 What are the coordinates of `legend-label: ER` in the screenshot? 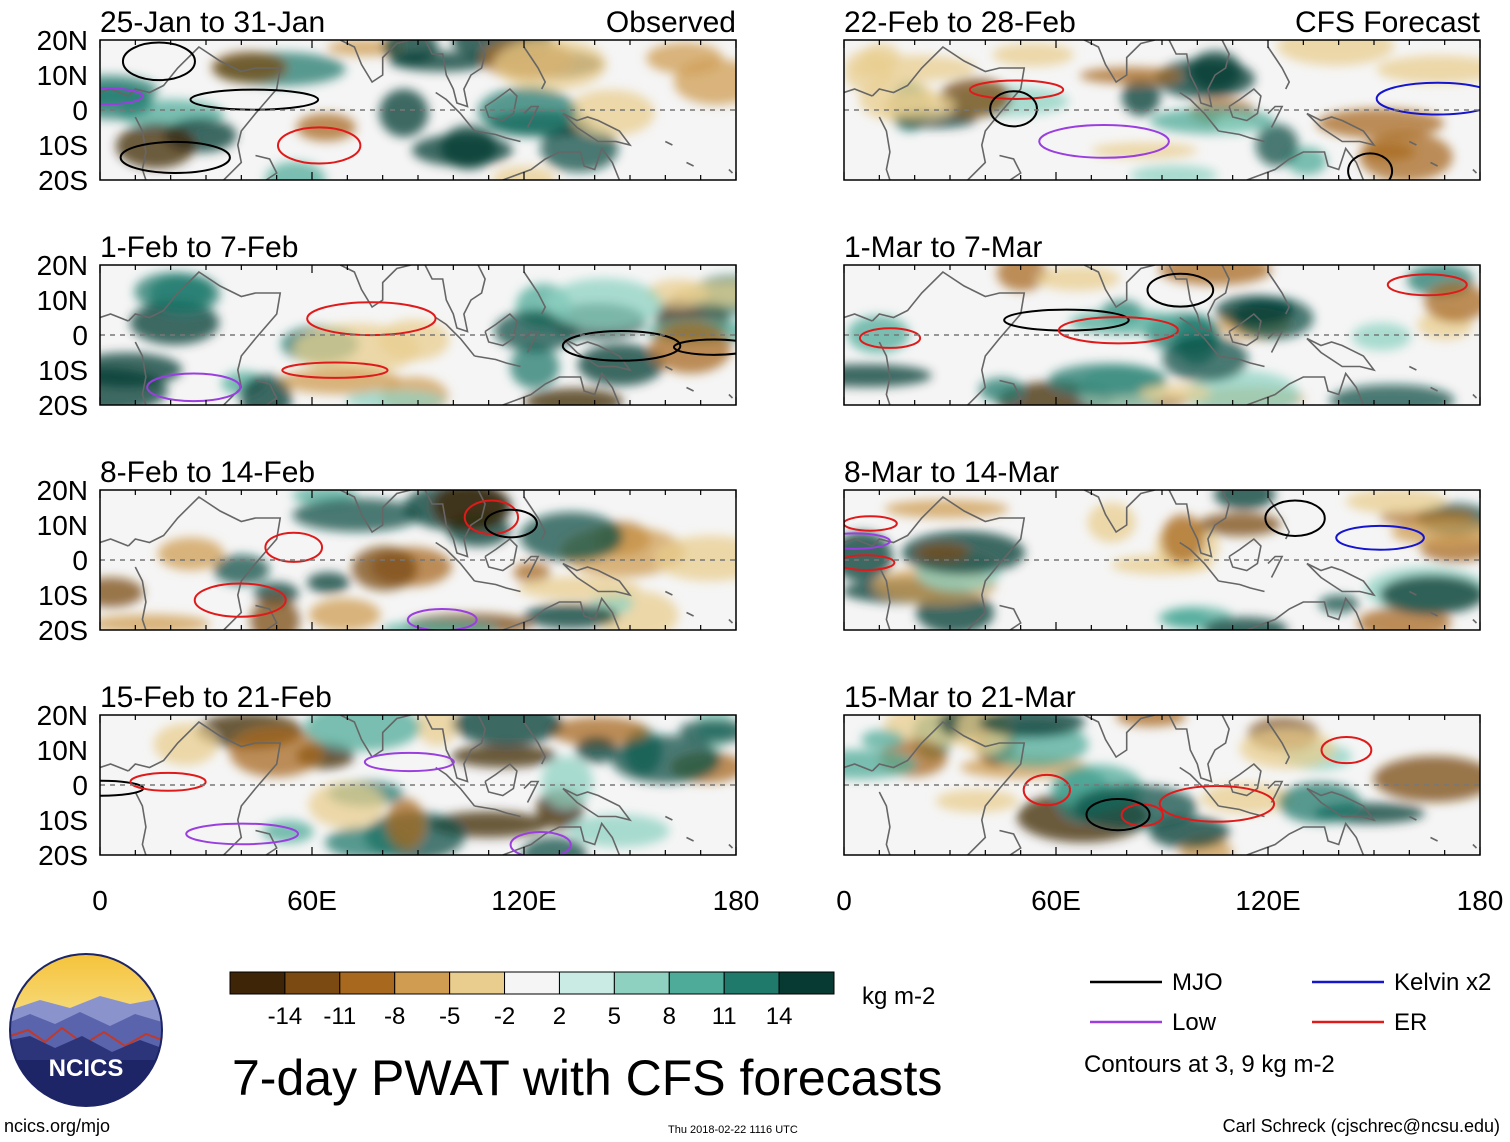 It's located at (1410, 1022).